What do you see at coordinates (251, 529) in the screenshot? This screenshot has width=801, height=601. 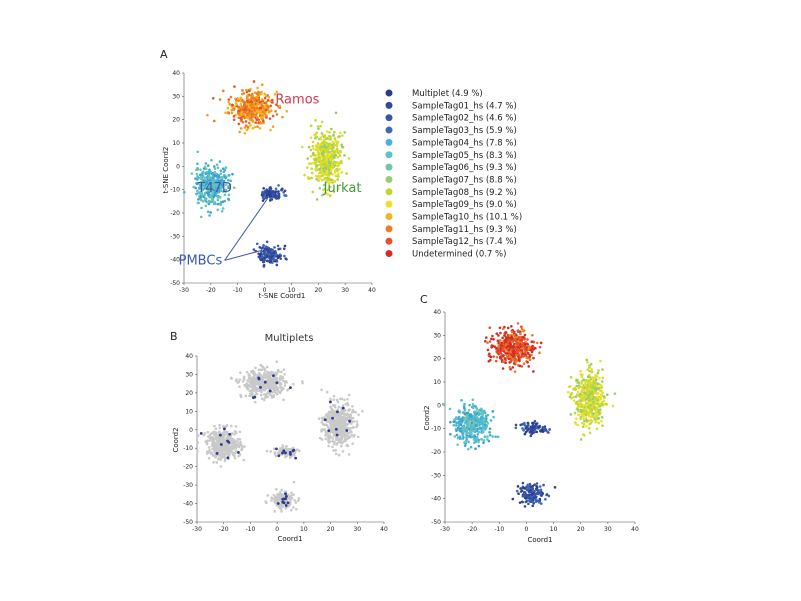 I see `panel-b-x-tick-label: -10` at bounding box center [251, 529].